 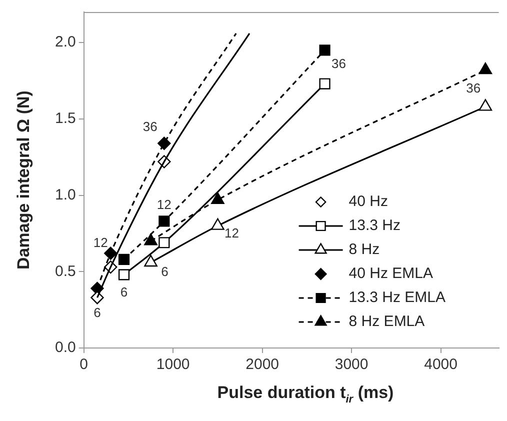 I want to click on x-tick-label: 2000, so click(x=263, y=365).